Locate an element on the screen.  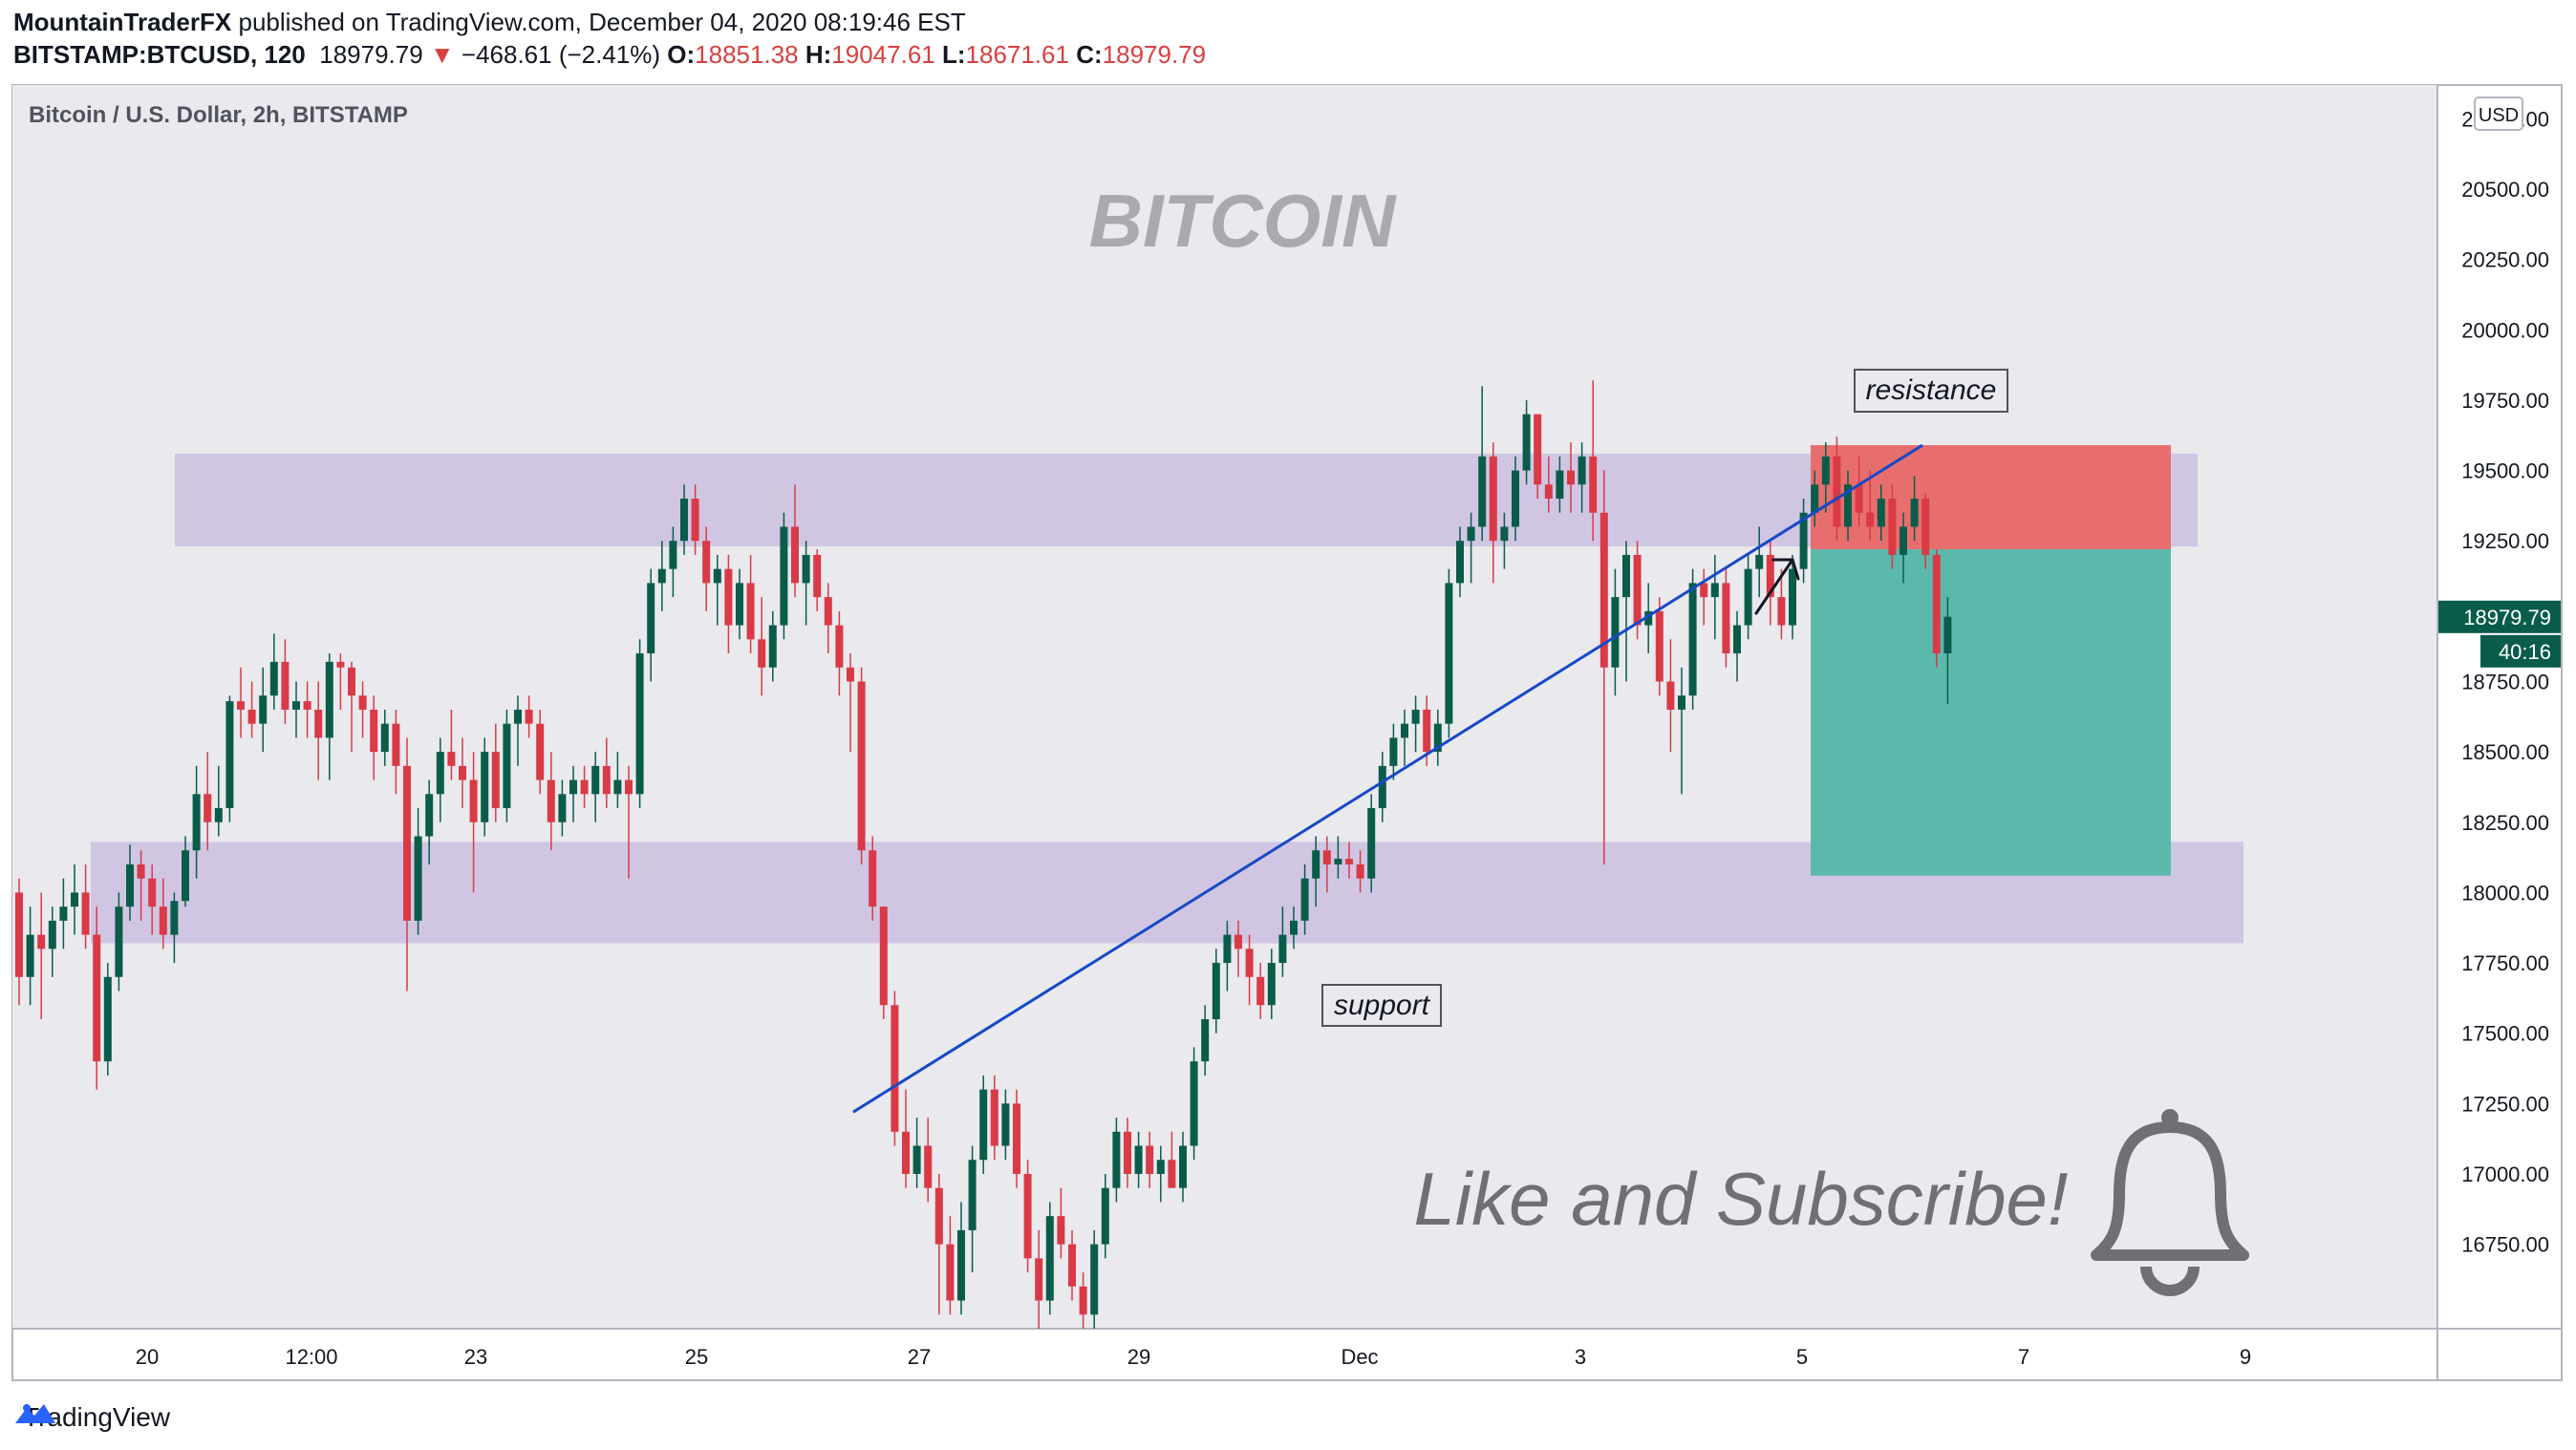
usd-badge: USD is located at coordinates (2498, 113).